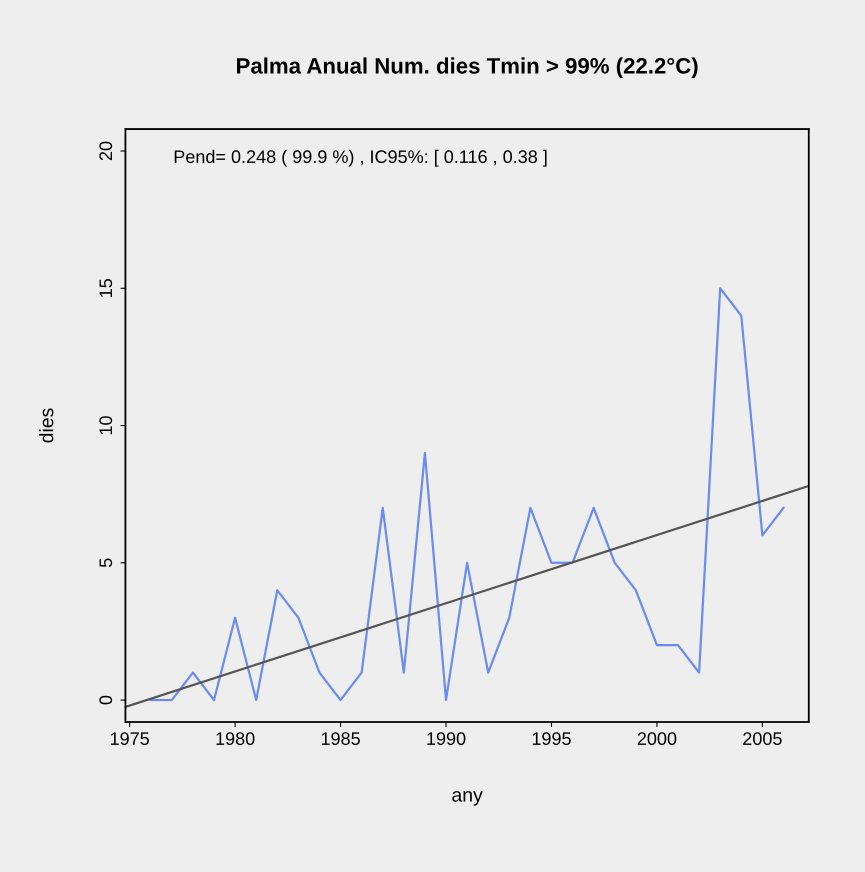  What do you see at coordinates (105, 700) in the screenshot?
I see `y-tick-label: 0` at bounding box center [105, 700].